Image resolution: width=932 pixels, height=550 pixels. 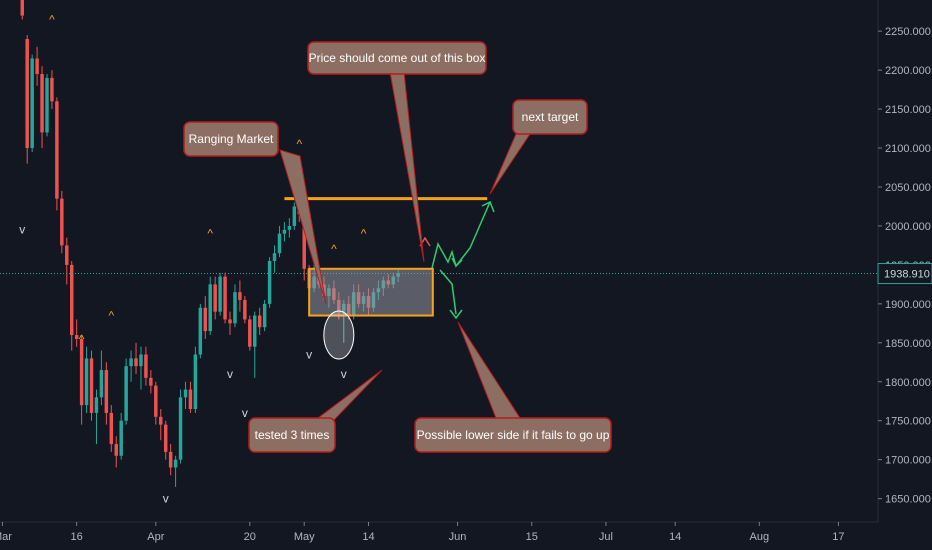 I want to click on callout-text: Price should come out of this box, so click(x=397, y=58).